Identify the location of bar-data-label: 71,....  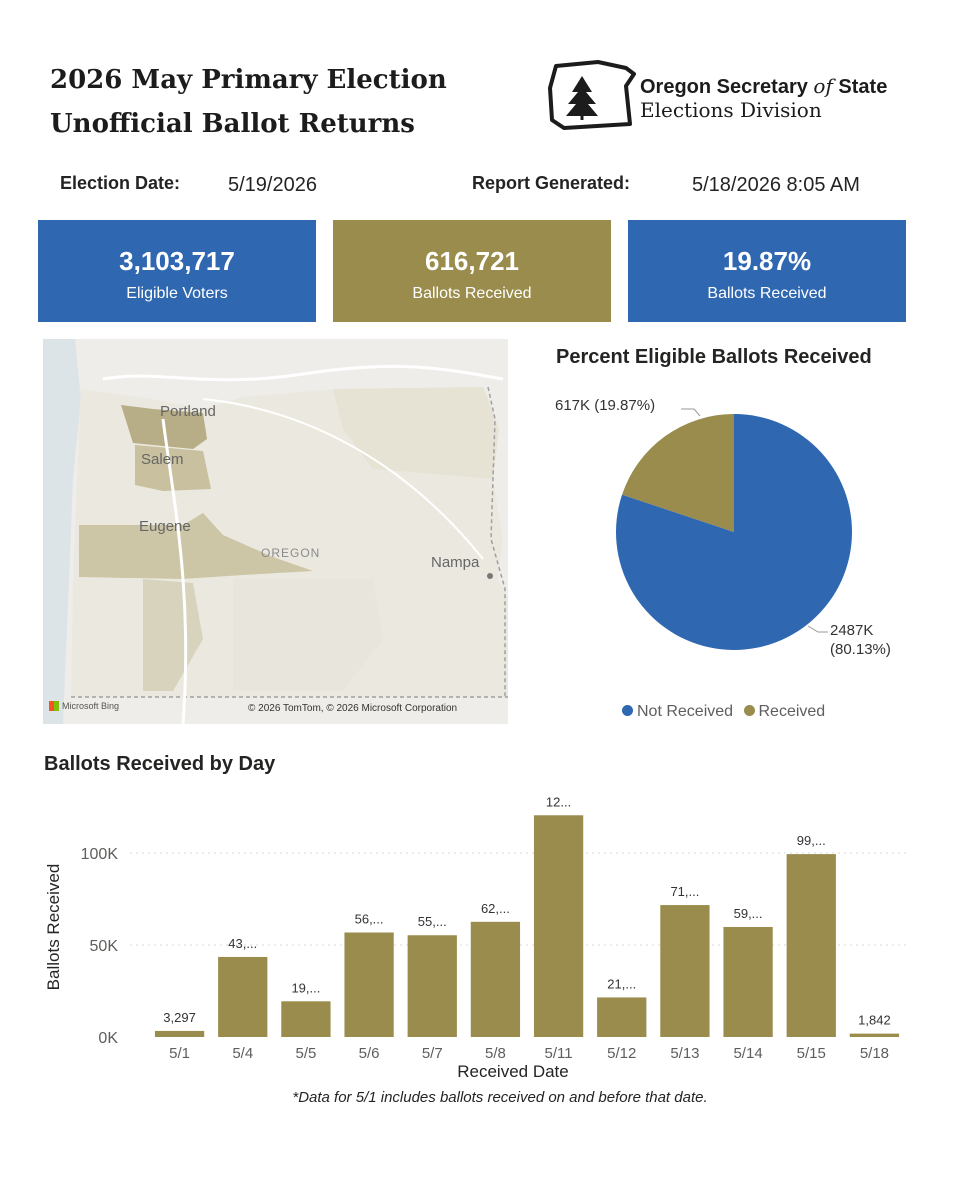
(684, 891).